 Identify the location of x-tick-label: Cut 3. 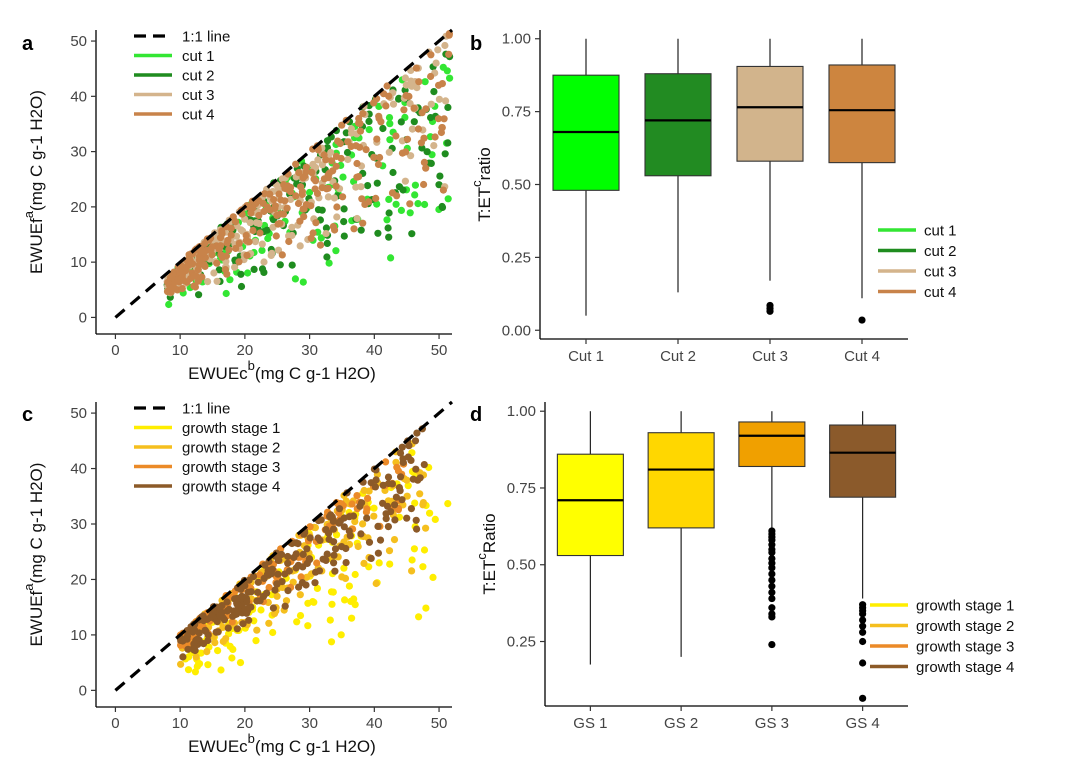
(770, 356).